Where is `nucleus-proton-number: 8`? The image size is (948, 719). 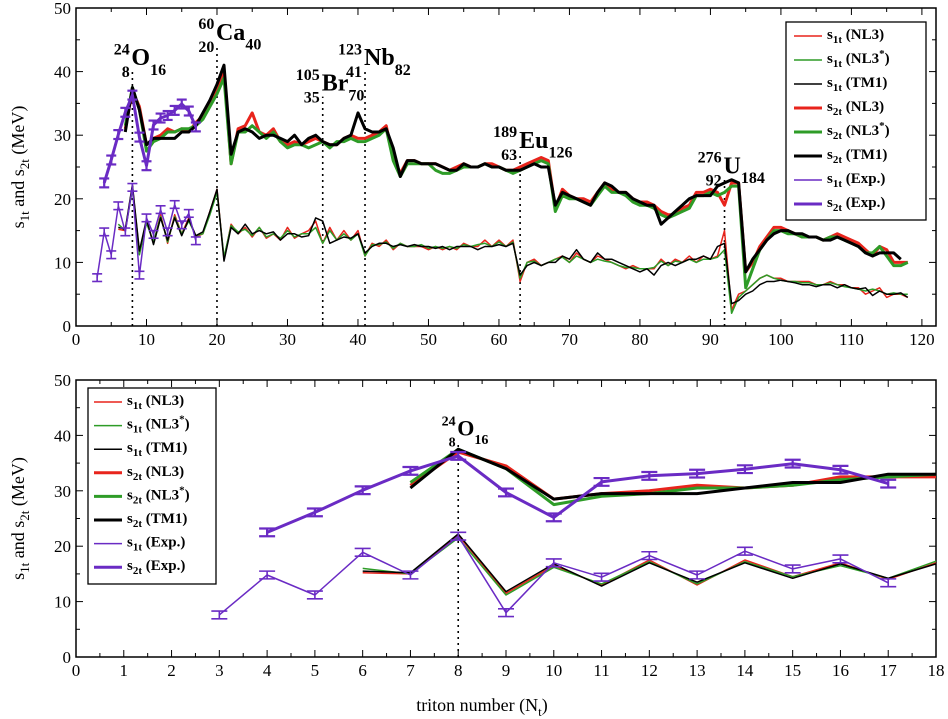
nucleus-proton-number: 8 is located at coordinates (126, 72).